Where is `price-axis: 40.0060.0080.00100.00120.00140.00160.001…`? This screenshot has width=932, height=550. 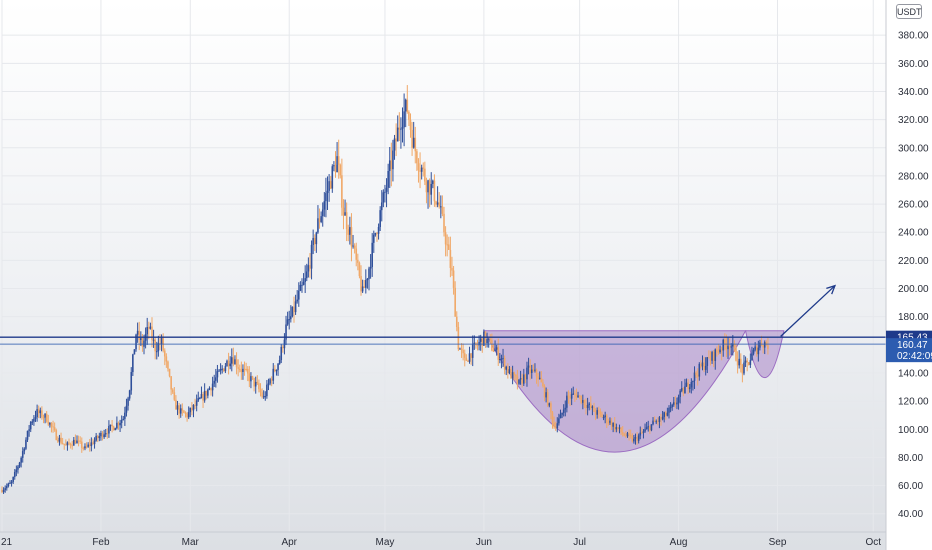 price-axis: 40.0060.0080.00100.00120.00140.00160.001… is located at coordinates (908, 275).